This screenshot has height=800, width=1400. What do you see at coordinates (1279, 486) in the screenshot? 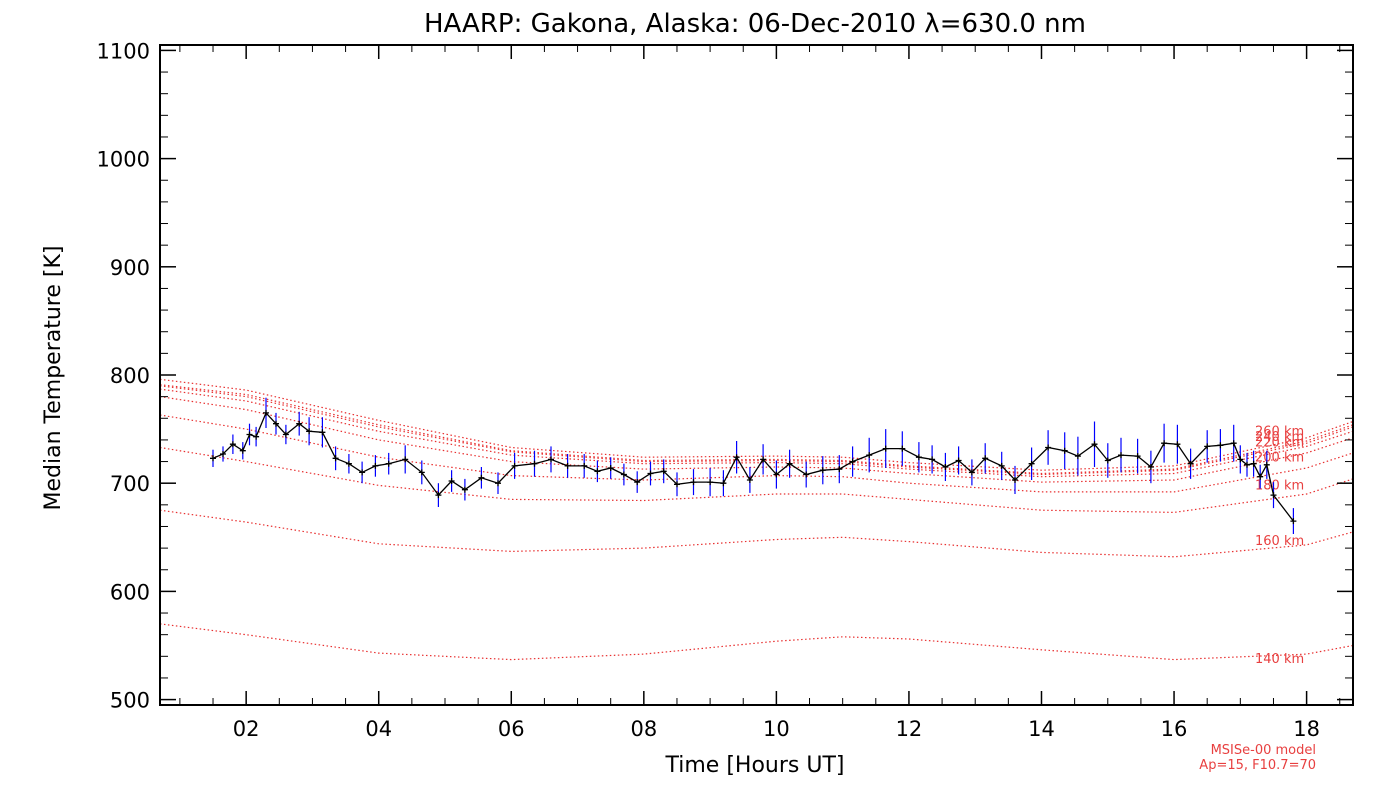
I see `curve-label-3: 180 km` at bounding box center [1279, 486].